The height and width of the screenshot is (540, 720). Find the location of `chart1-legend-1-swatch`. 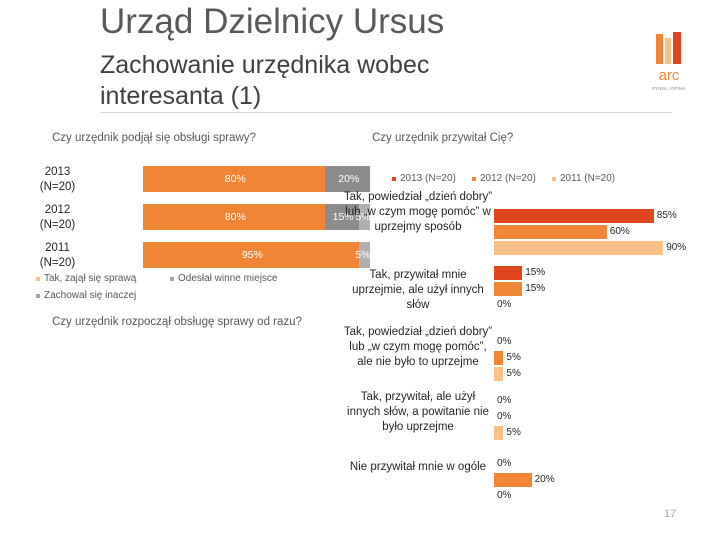

chart1-legend-1-swatch is located at coordinates (172, 278).